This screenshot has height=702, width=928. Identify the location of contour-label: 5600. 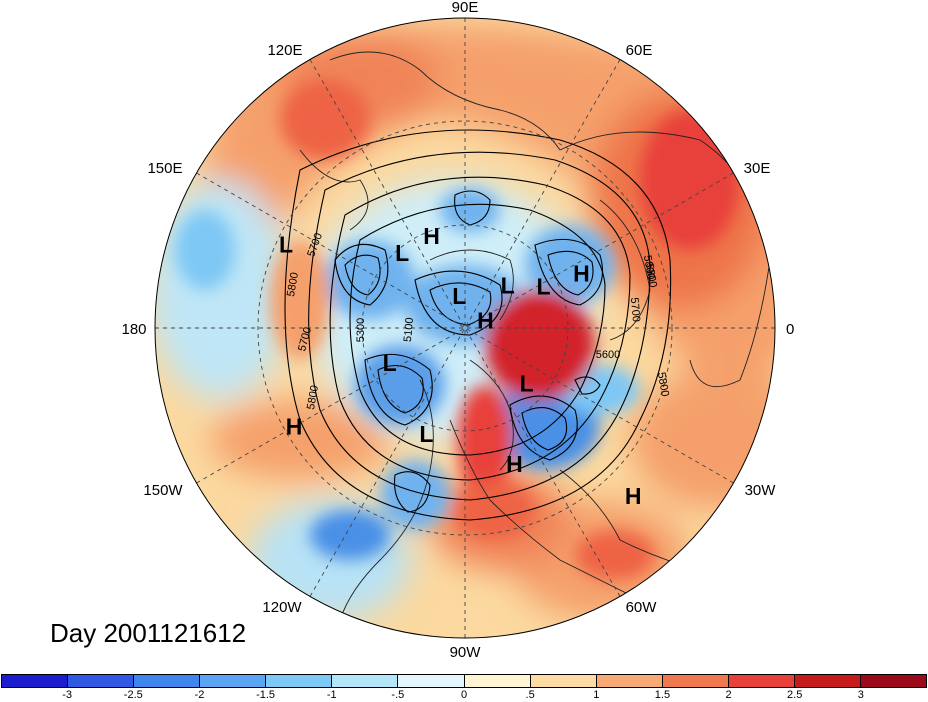
(608, 355).